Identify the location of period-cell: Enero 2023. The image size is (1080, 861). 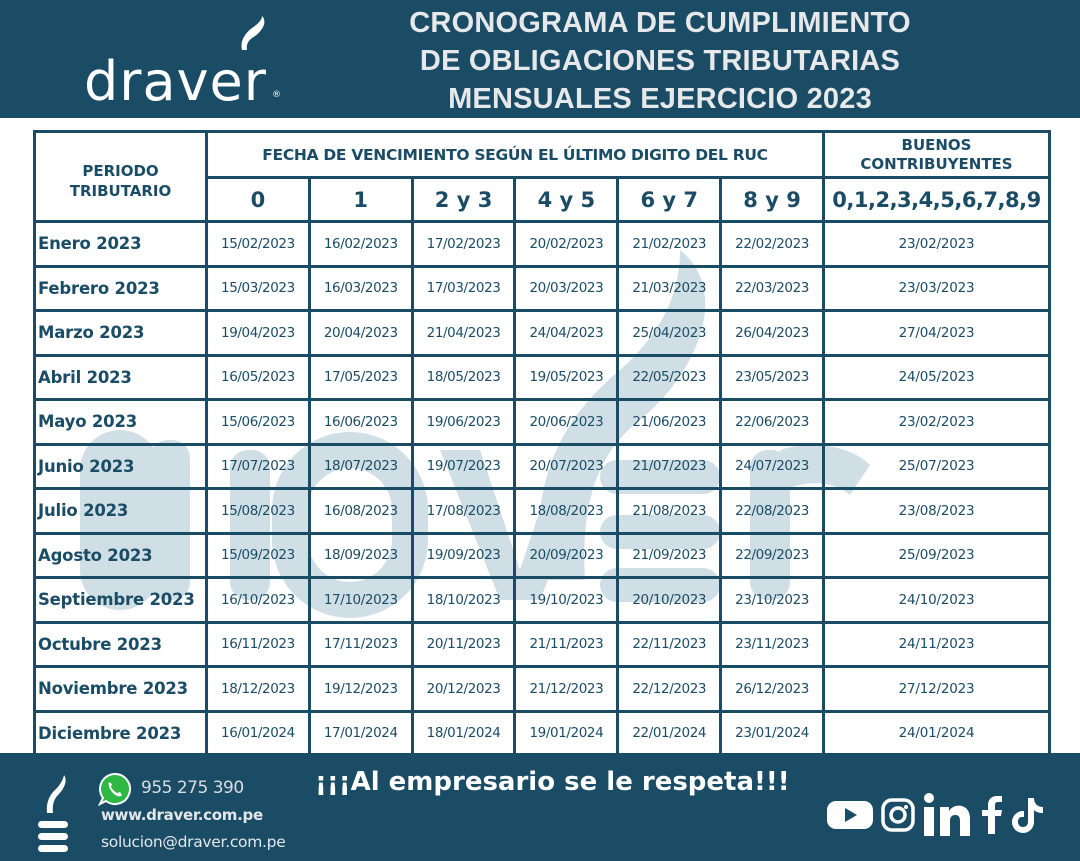
(120, 244).